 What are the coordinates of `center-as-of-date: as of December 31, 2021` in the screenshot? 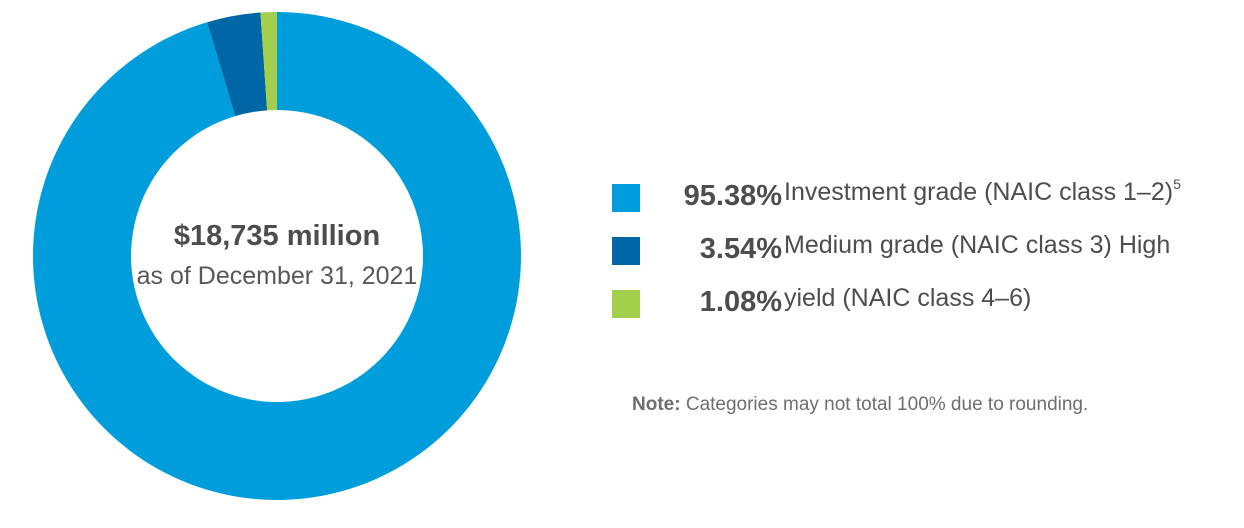 It's located at (277, 276).